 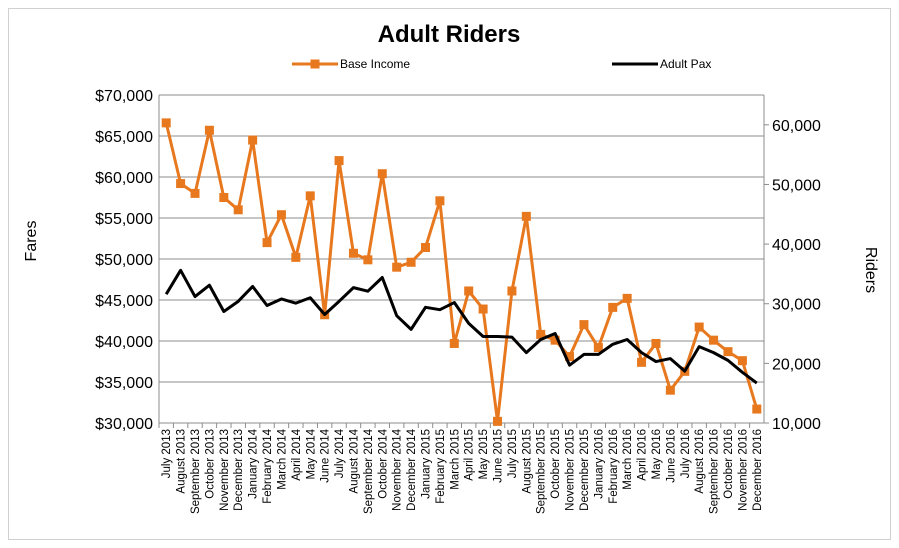 I want to click on x-tick-label: March 2015, so click(x=455, y=459).